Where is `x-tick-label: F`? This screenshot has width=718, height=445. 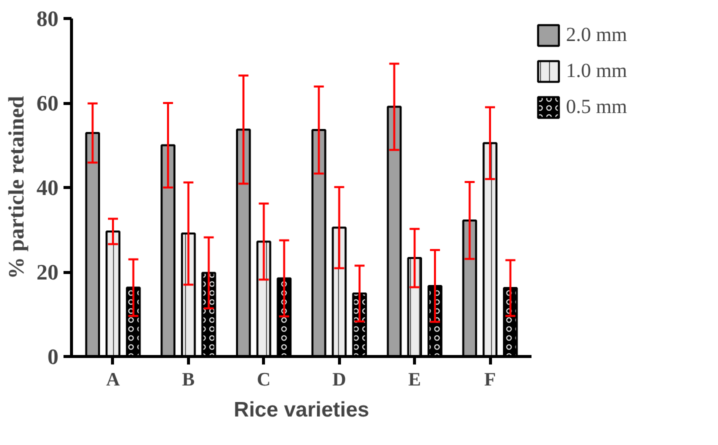 x-tick-label: F is located at coordinates (490, 380).